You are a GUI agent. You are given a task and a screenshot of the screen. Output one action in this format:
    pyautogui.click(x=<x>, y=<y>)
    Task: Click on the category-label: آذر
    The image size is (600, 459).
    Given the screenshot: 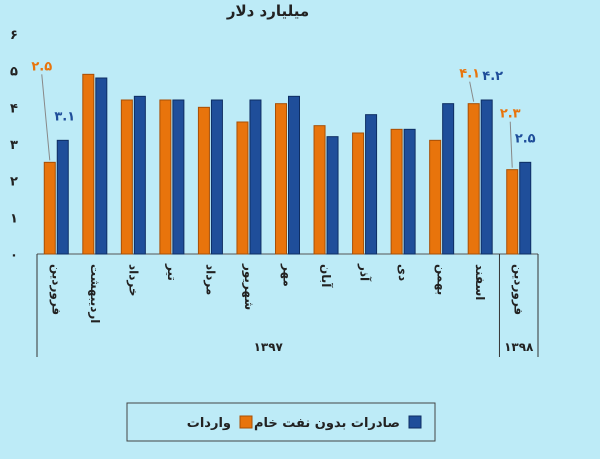 What is the action you would take?
    pyautogui.click(x=365, y=272)
    